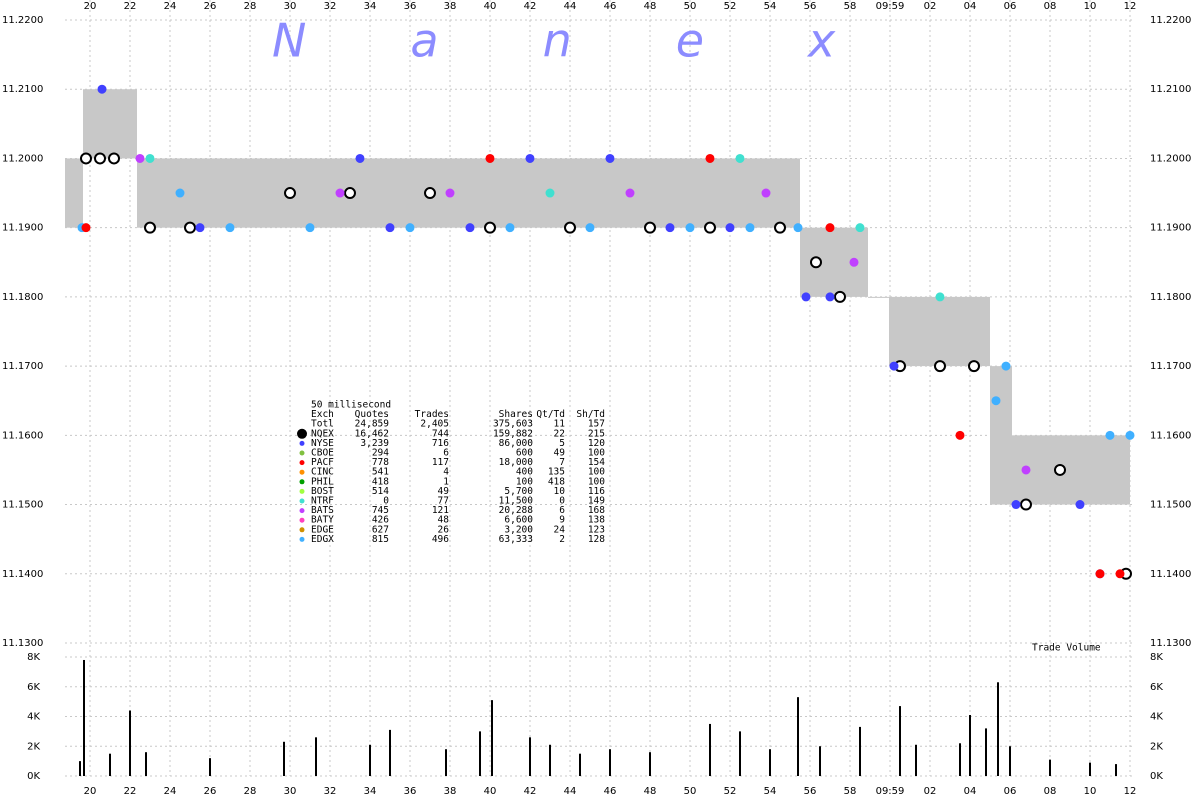 This screenshot has width=1200, height=800. I want to click on table-cell: 138, so click(596, 520).